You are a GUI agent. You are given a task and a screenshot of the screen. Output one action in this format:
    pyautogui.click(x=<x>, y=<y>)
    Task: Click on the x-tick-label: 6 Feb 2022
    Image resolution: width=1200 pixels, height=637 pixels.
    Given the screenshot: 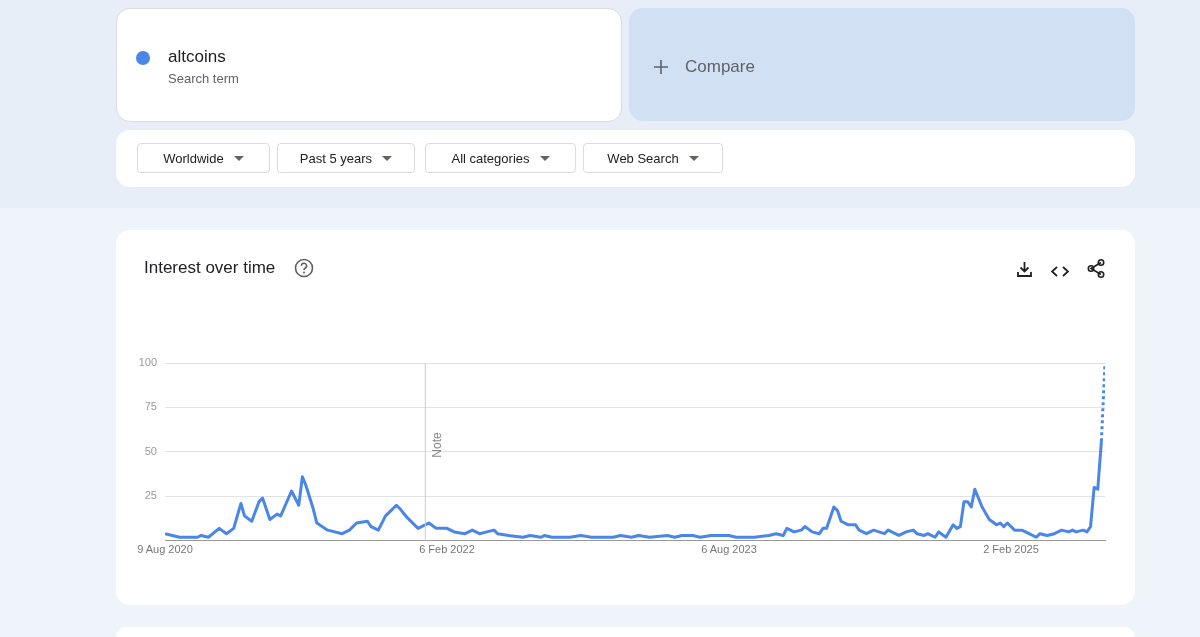 What is the action you would take?
    pyautogui.click(x=447, y=549)
    